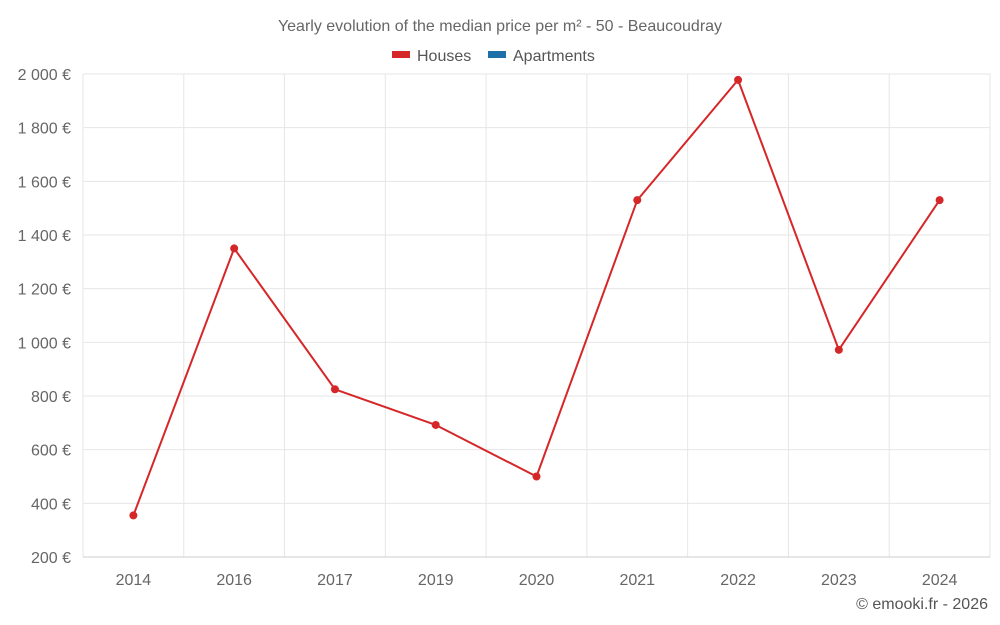 The height and width of the screenshot is (625, 1000). I want to click on y-tick-label: 1 000 €, so click(44, 343).